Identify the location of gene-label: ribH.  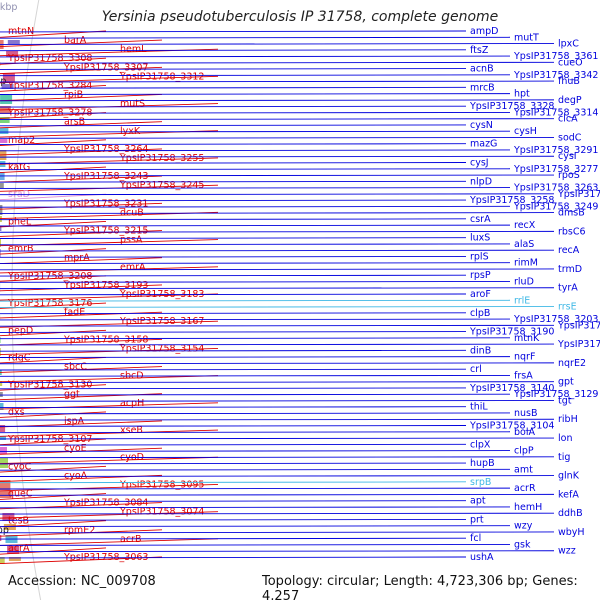
(568, 419).